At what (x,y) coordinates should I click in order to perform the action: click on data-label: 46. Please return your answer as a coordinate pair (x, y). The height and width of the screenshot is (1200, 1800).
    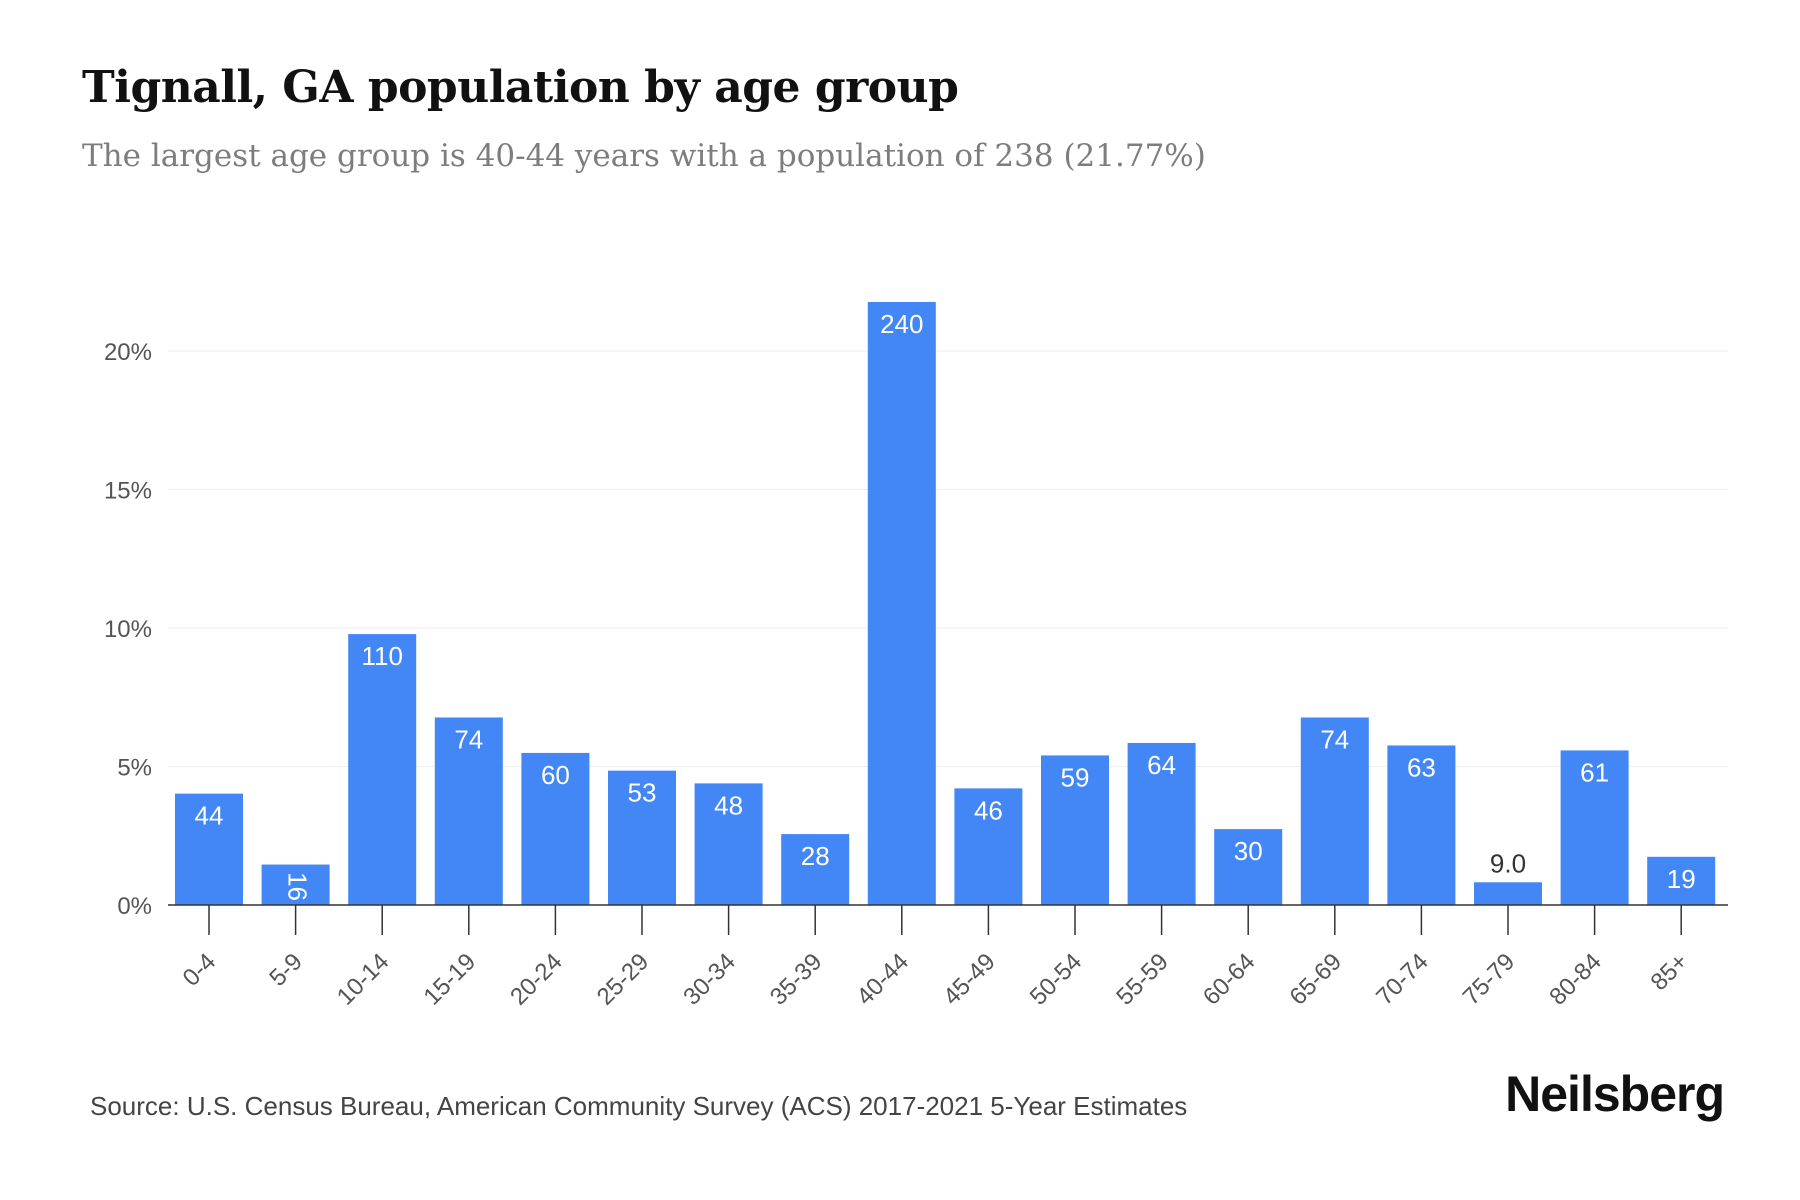
    Looking at the image, I should click on (988, 810).